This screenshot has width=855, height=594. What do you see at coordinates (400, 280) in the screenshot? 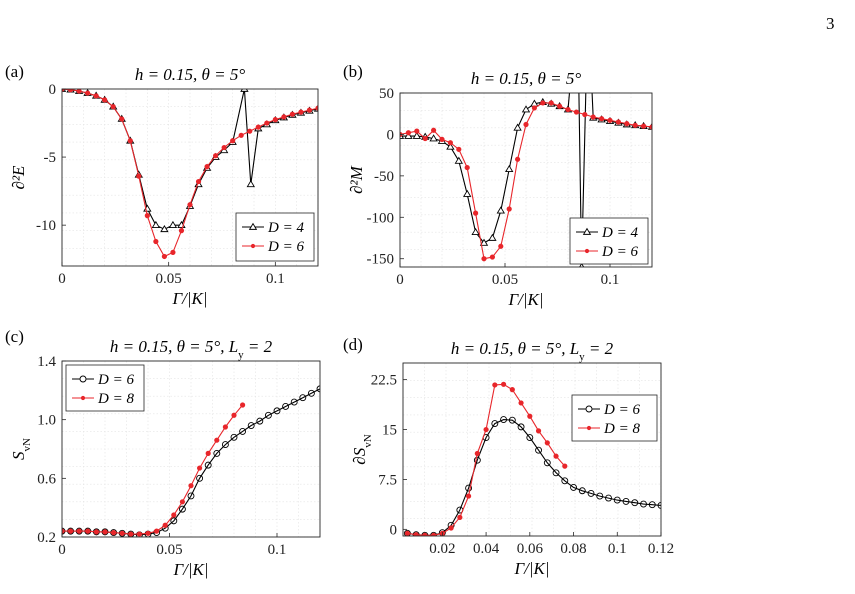
I see `x-tick-label: 0` at bounding box center [400, 280].